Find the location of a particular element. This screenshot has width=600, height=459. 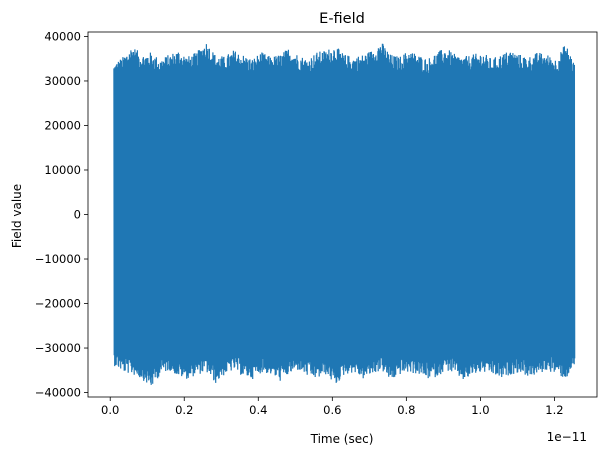

x-tick-label: 1.0 is located at coordinates (480, 410).